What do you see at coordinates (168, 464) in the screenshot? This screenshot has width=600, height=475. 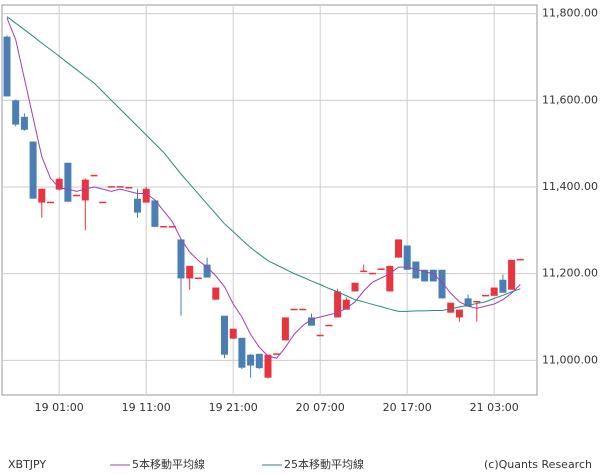 I see `legend-label: 5本移動平均線` at bounding box center [168, 464].